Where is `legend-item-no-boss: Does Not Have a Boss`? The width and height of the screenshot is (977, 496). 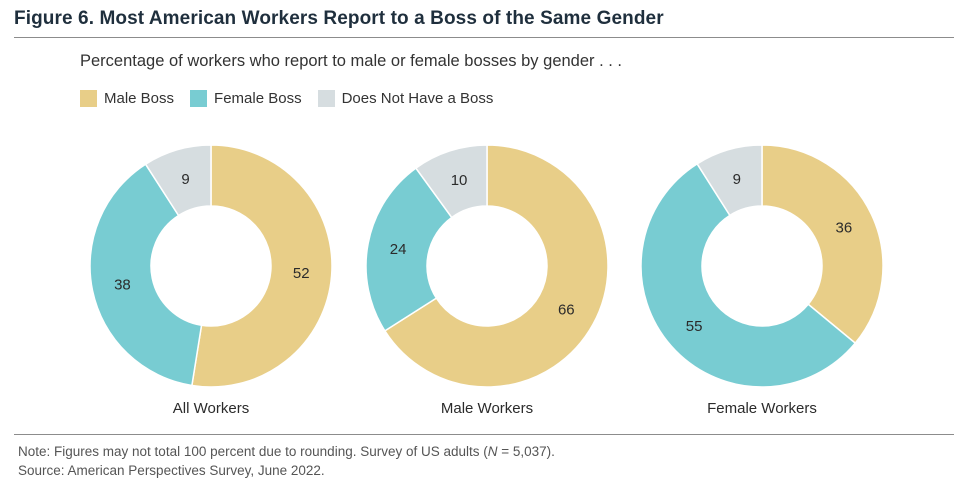
legend-item-no-boss: Does Not Have a Boss is located at coordinates (405, 98).